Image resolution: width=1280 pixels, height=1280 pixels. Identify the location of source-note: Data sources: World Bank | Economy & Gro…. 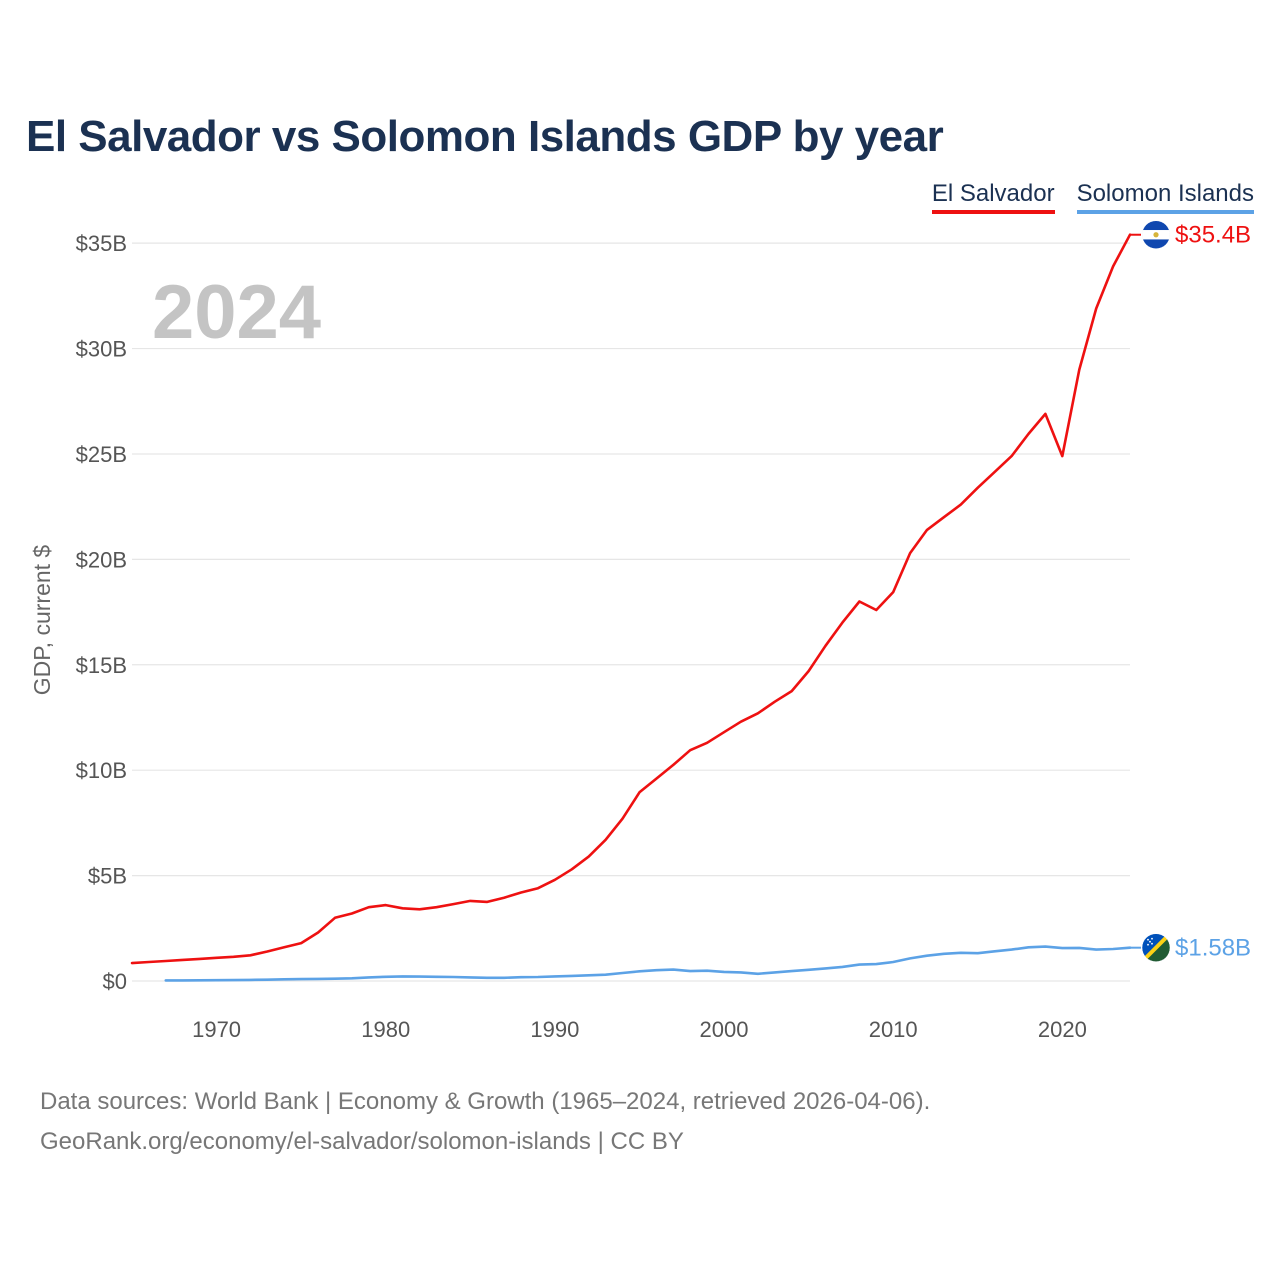
(485, 1101).